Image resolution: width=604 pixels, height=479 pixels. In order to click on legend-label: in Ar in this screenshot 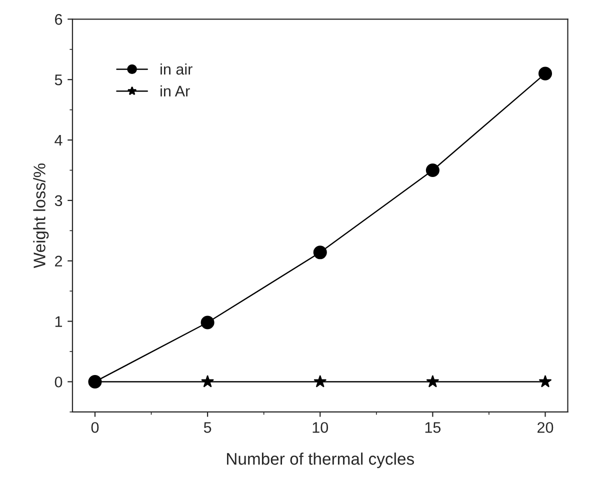, I will do `click(175, 90)`.